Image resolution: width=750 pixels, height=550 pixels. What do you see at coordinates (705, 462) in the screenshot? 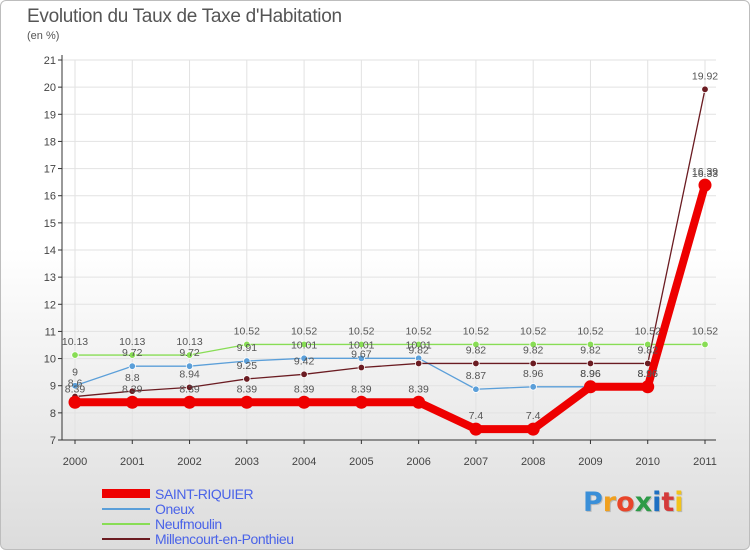
I see `x-tick-label: 2011` at bounding box center [705, 462].